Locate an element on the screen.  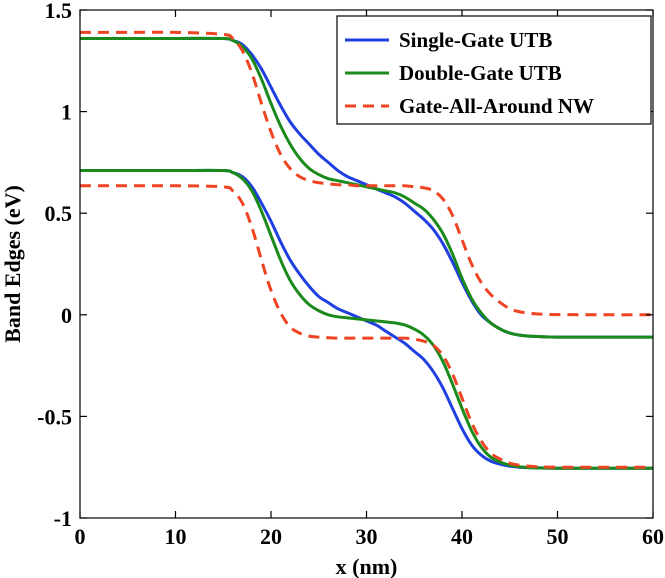
x-tick-label: 60 is located at coordinates (653, 536).